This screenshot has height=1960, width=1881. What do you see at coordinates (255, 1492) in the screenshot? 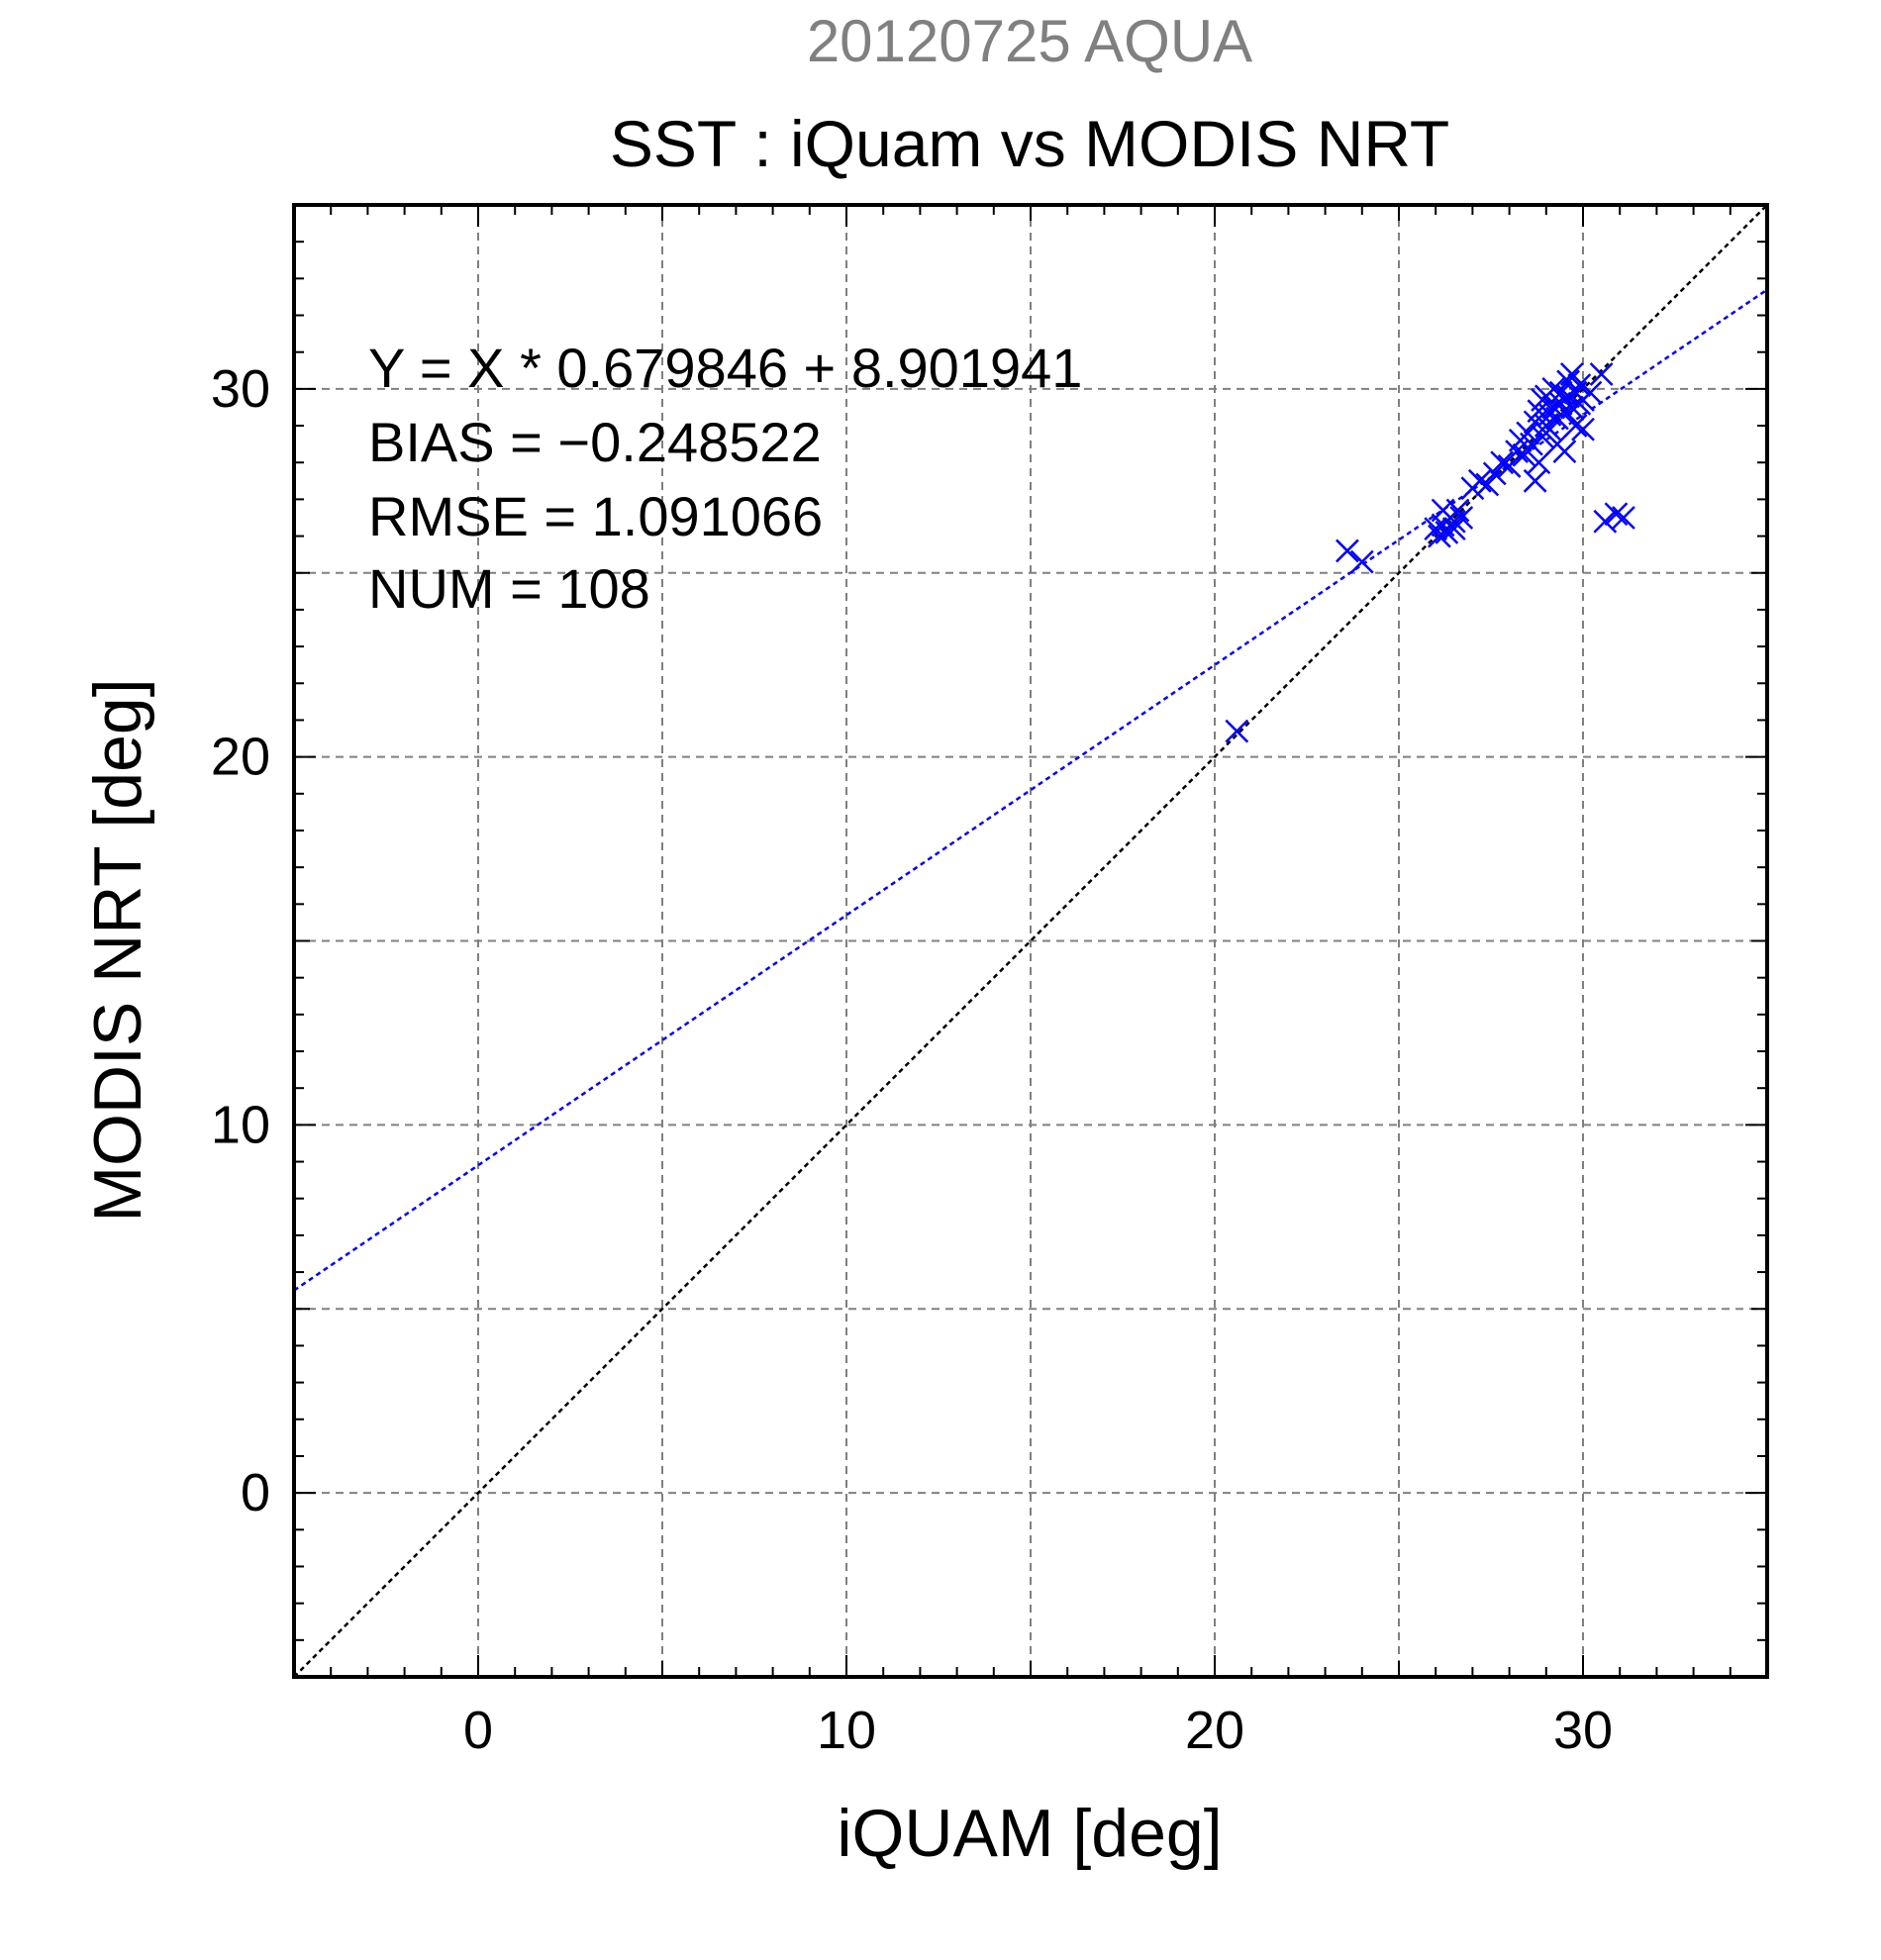
I see `y-tick-label: 0` at bounding box center [255, 1492].